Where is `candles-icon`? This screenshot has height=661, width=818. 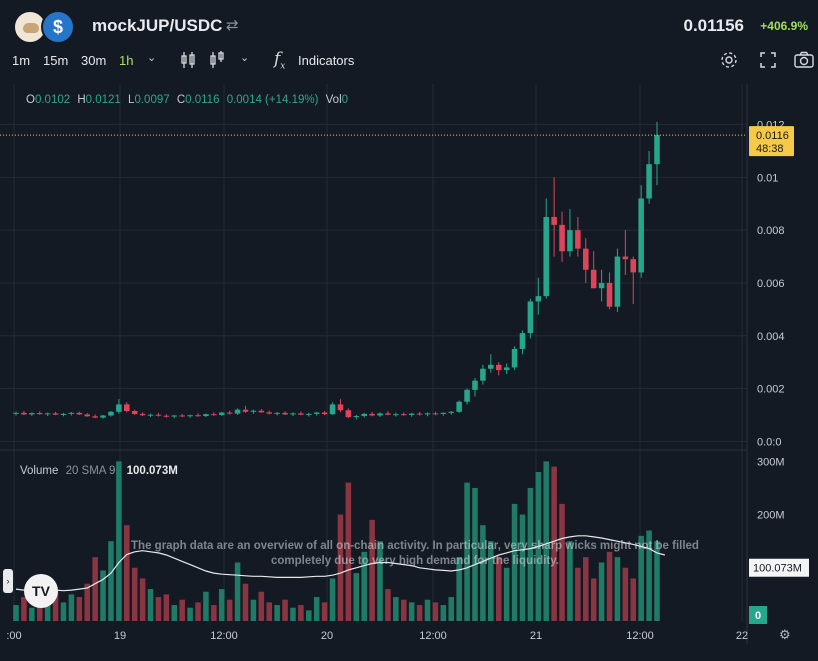 candles-icon is located at coordinates (188, 62).